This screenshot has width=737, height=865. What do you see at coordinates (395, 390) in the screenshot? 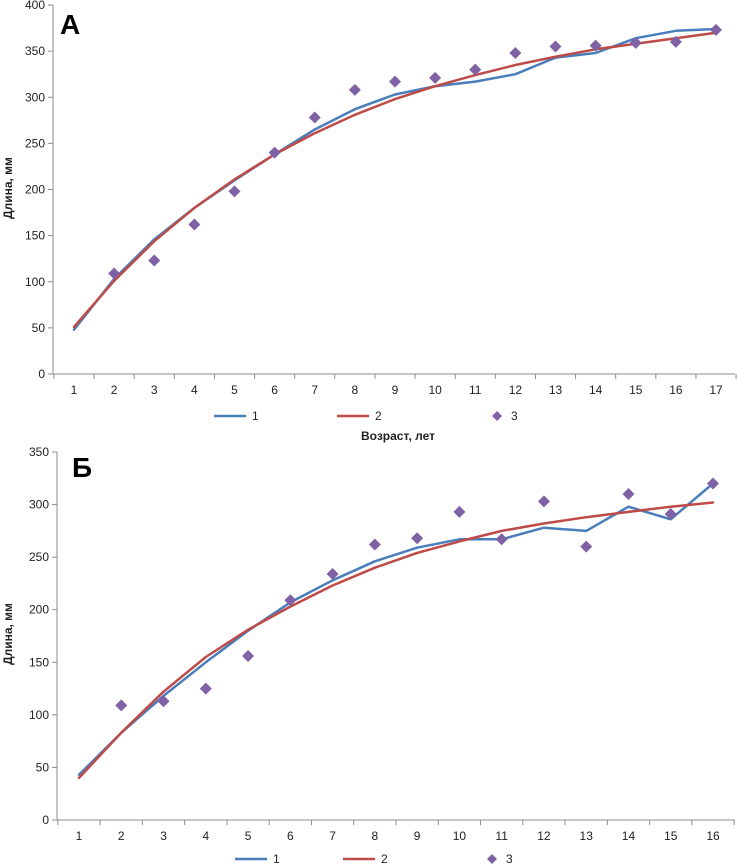
I see `x-tick-label: 9` at bounding box center [395, 390].